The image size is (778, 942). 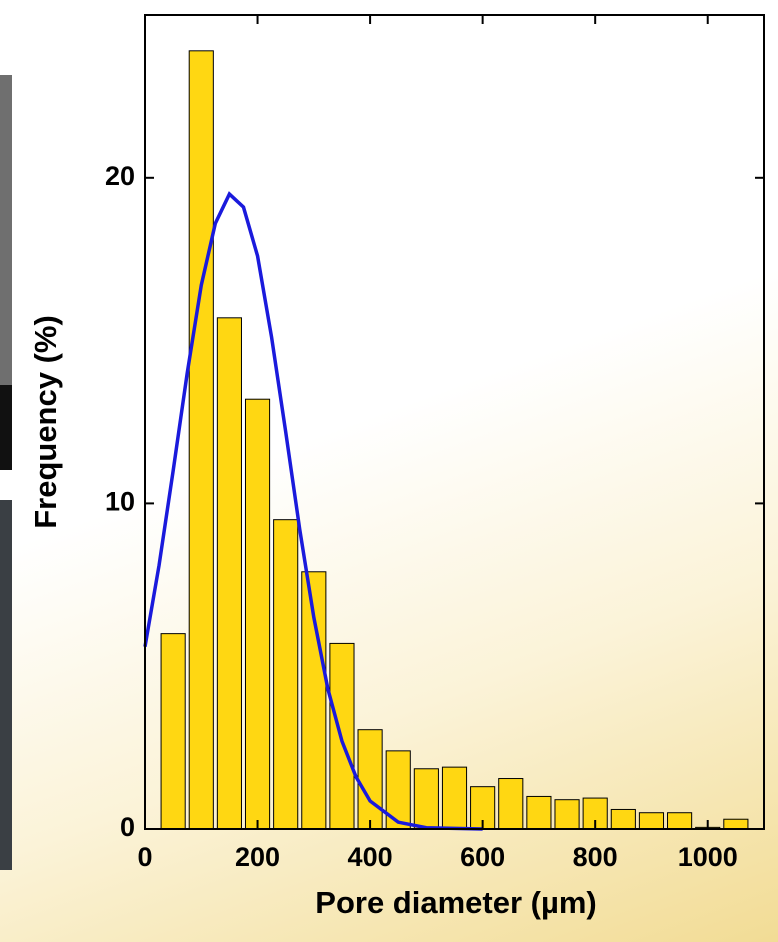 I want to click on x-tick-label: 800, so click(x=595, y=857).